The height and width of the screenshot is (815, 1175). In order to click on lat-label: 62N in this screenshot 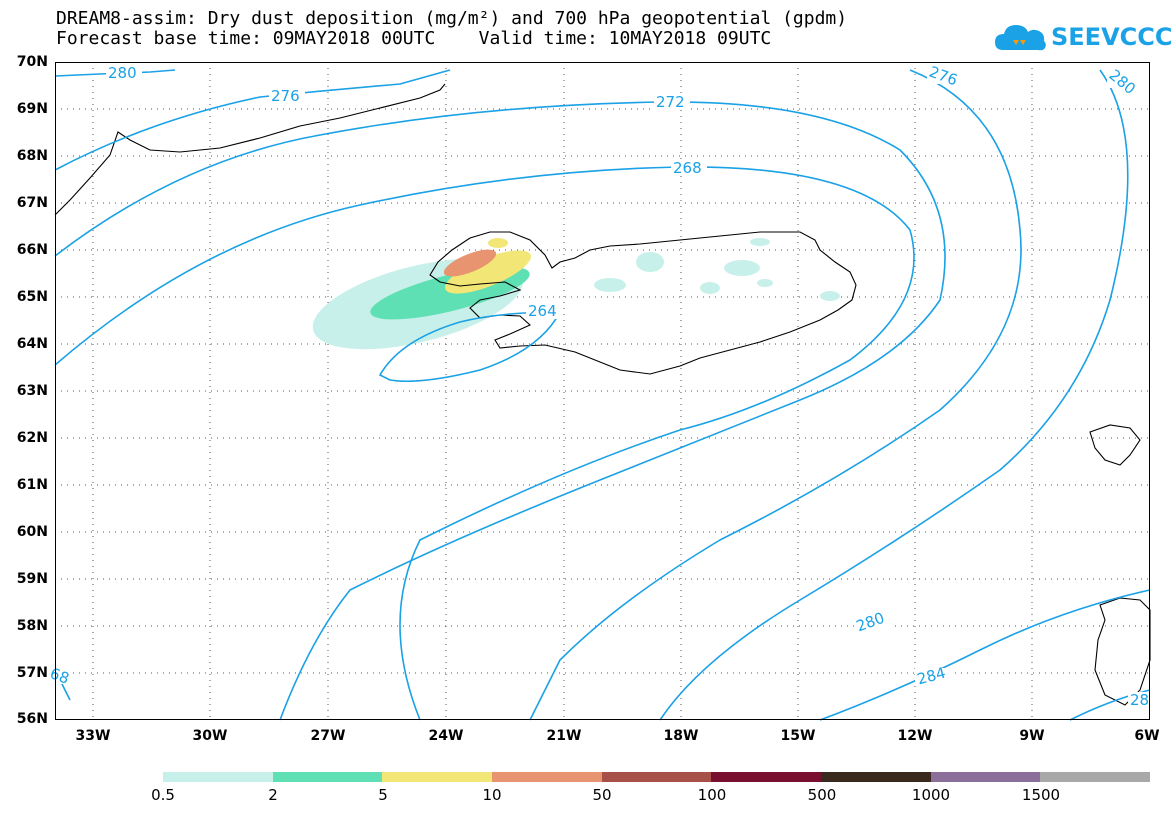, I will do `click(32, 438)`.